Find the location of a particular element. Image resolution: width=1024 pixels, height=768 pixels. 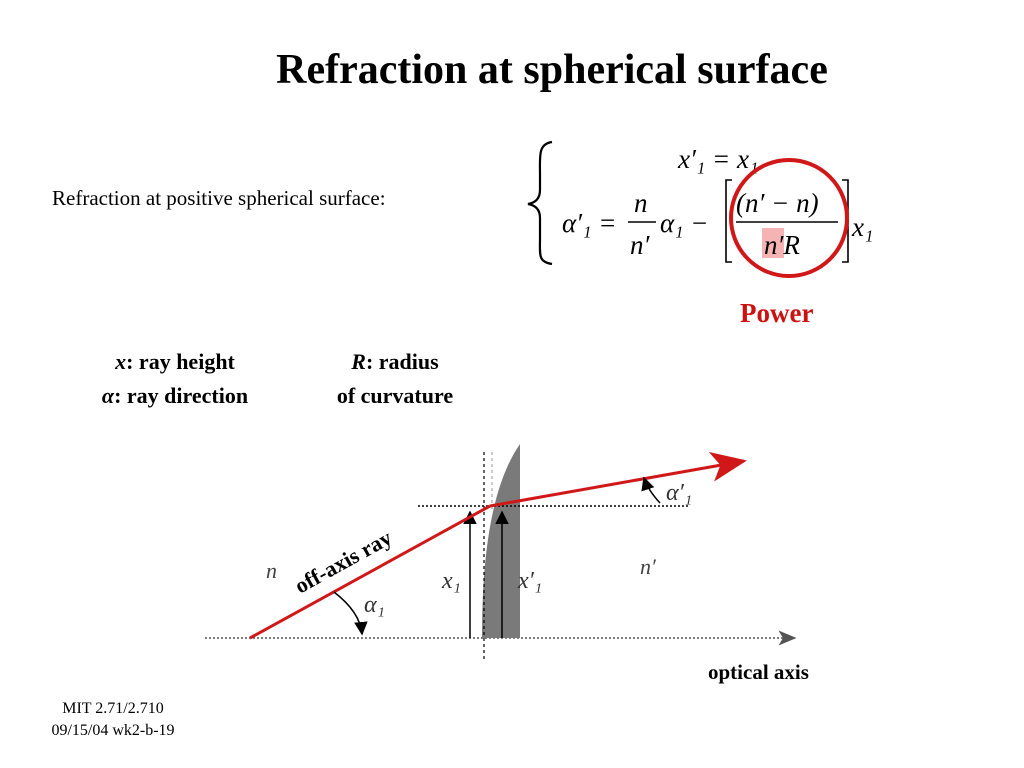

legend-ray-variables: x: ray height α: ray direction is located at coordinates (175, 379).